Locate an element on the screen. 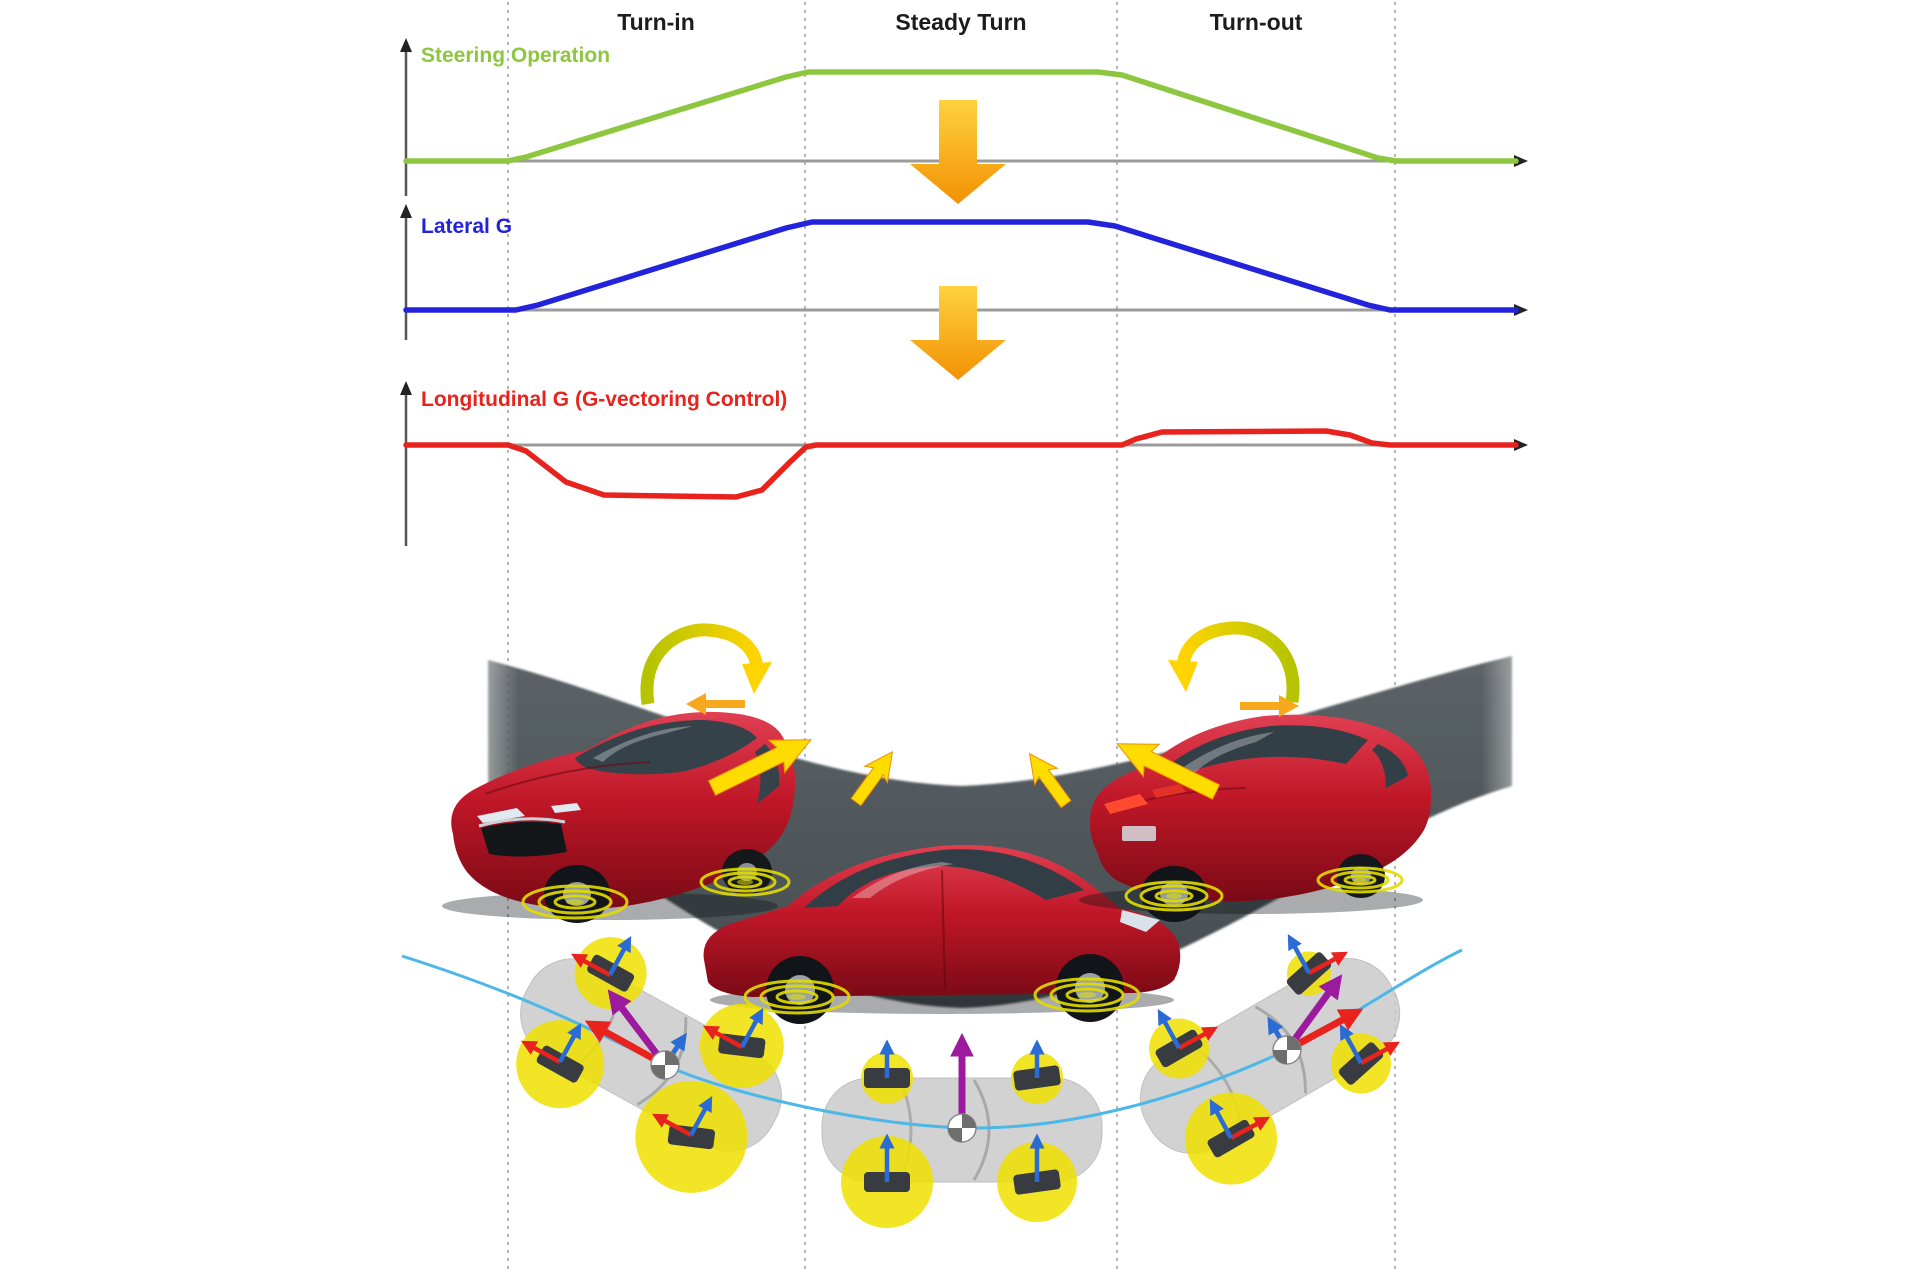 The height and width of the screenshot is (1275, 1920). longitudinal-g-chart: Longitudinal G (G-vectoring Control) is located at coordinates (964, 463).